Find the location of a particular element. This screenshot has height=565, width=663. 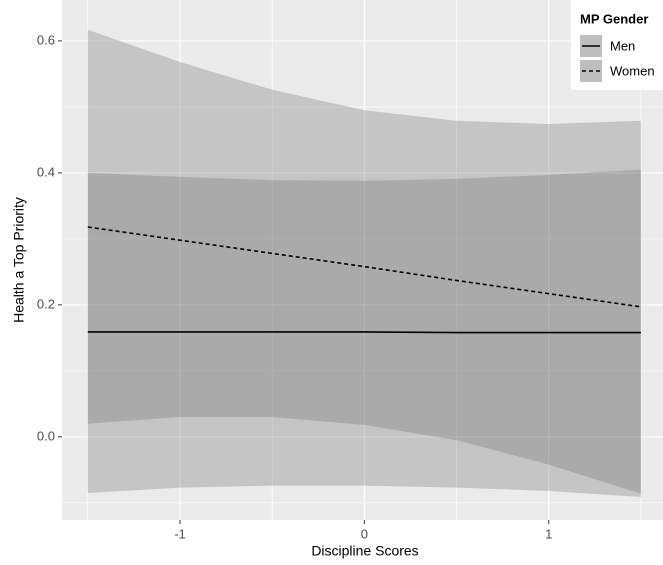

y-tick-label: 0.6 is located at coordinates (46, 39).